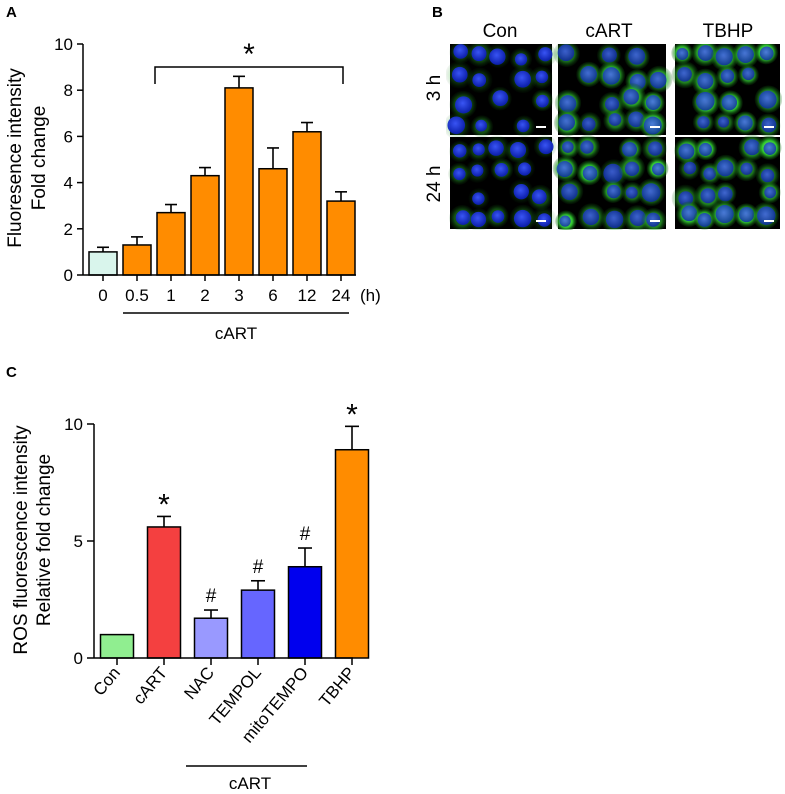  What do you see at coordinates (341, 295) in the screenshot?
I see `chart-a-x-tick-label: 24` at bounding box center [341, 295].